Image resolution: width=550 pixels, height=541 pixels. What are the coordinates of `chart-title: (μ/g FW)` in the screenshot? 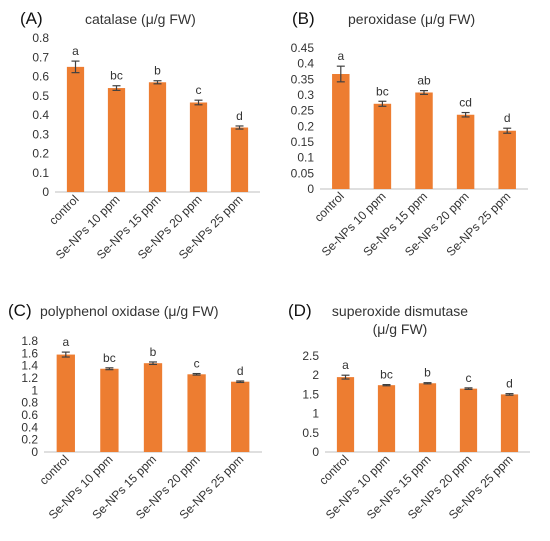 It's located at (400, 329).